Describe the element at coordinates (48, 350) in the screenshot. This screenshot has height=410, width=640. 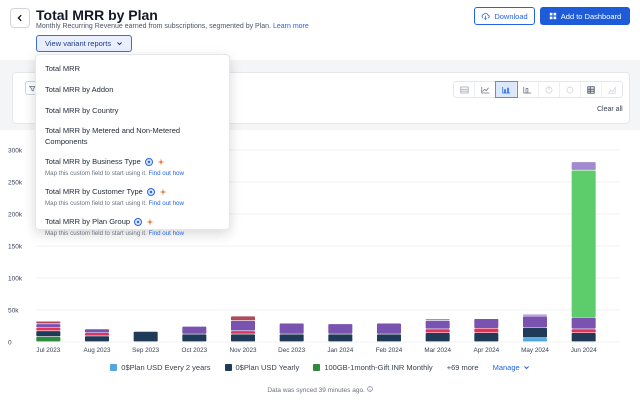
I see `x-tick-label: Jul 2023` at that location.